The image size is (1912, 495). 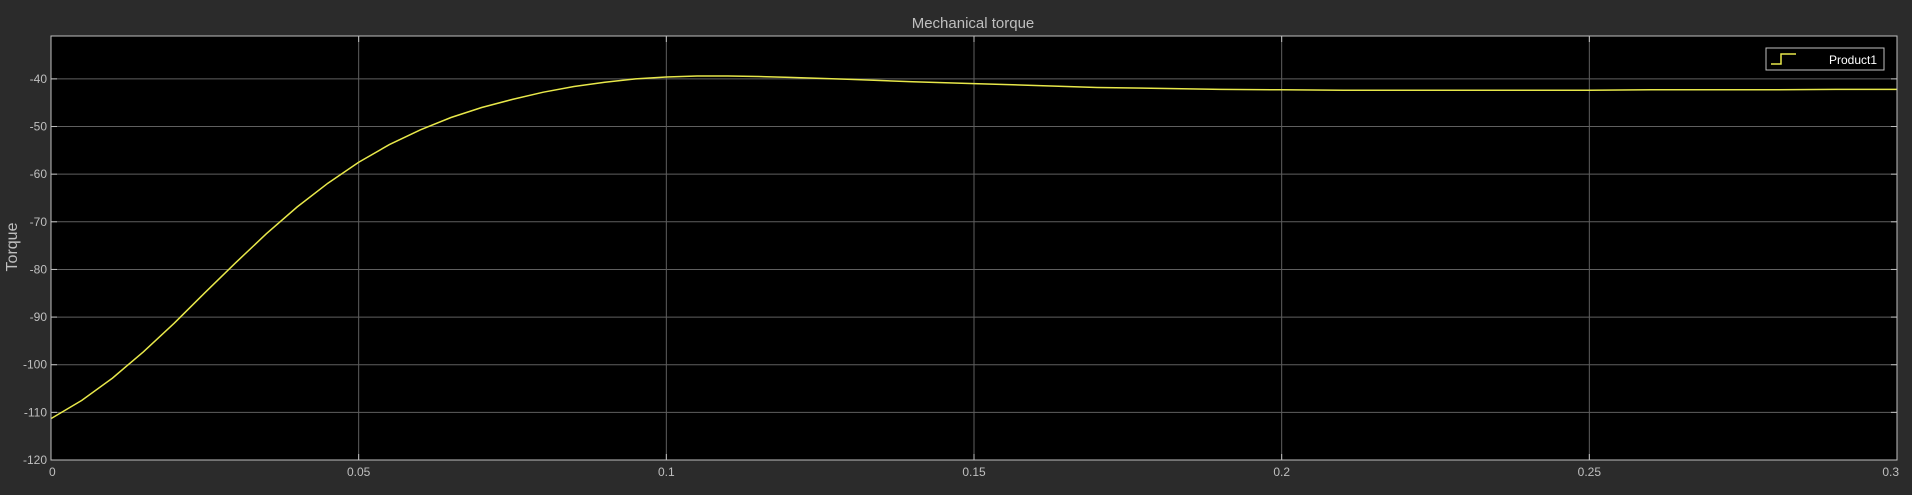 I want to click on y-tick-label: -50, so click(x=39, y=127).